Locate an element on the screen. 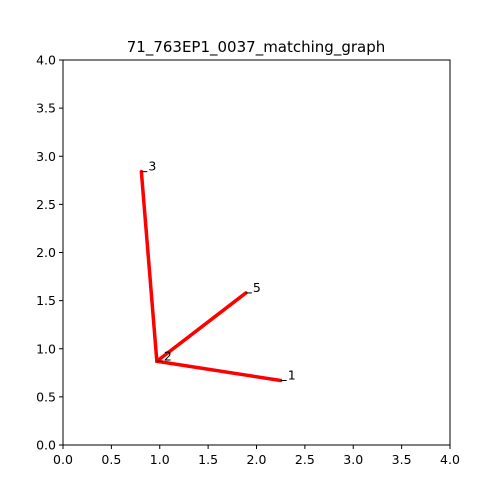 This screenshot has width=500, height=500. y-tick-label: 1.5 is located at coordinates (46, 300).